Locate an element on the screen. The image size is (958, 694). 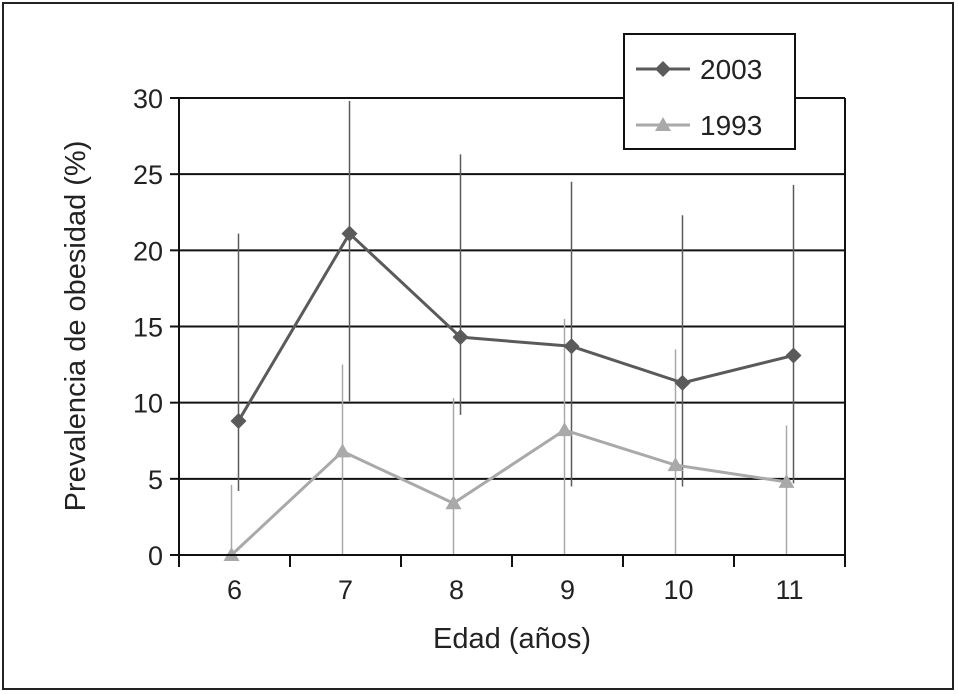
y-tick-label: 10 is located at coordinates (148, 404).